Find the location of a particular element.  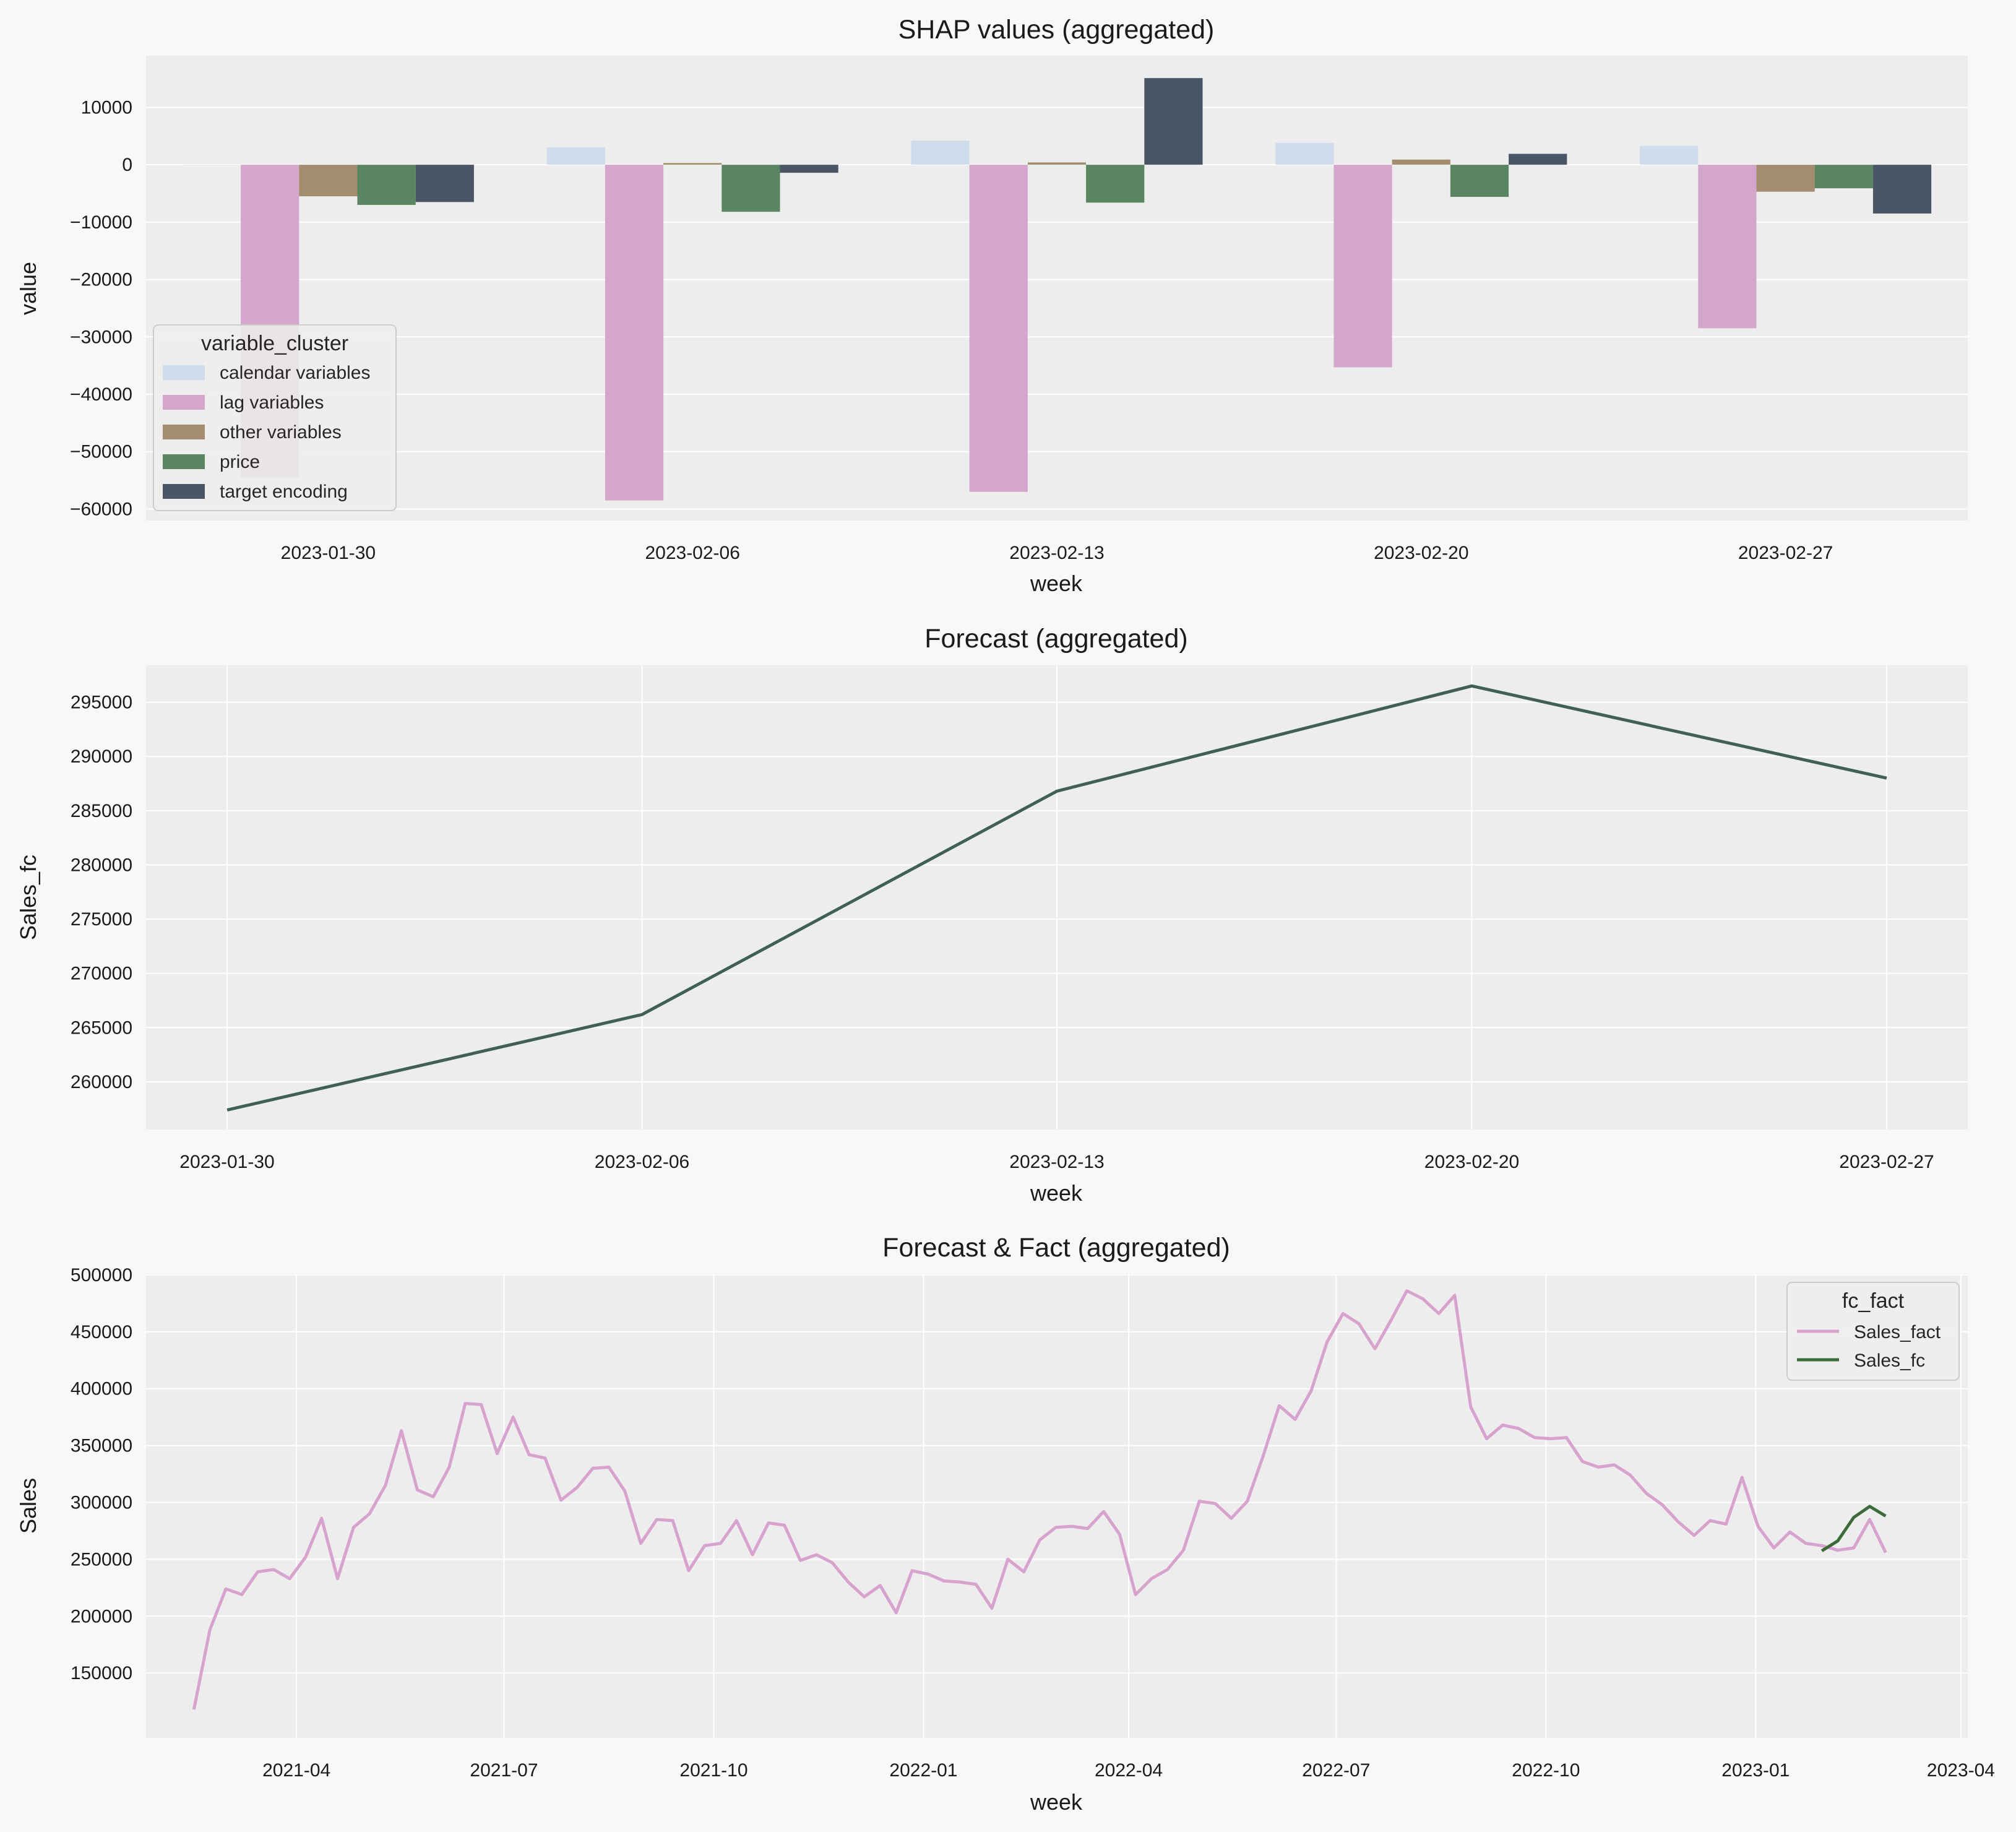

legend-item-target-encoding: target encoding is located at coordinates (255, 492).